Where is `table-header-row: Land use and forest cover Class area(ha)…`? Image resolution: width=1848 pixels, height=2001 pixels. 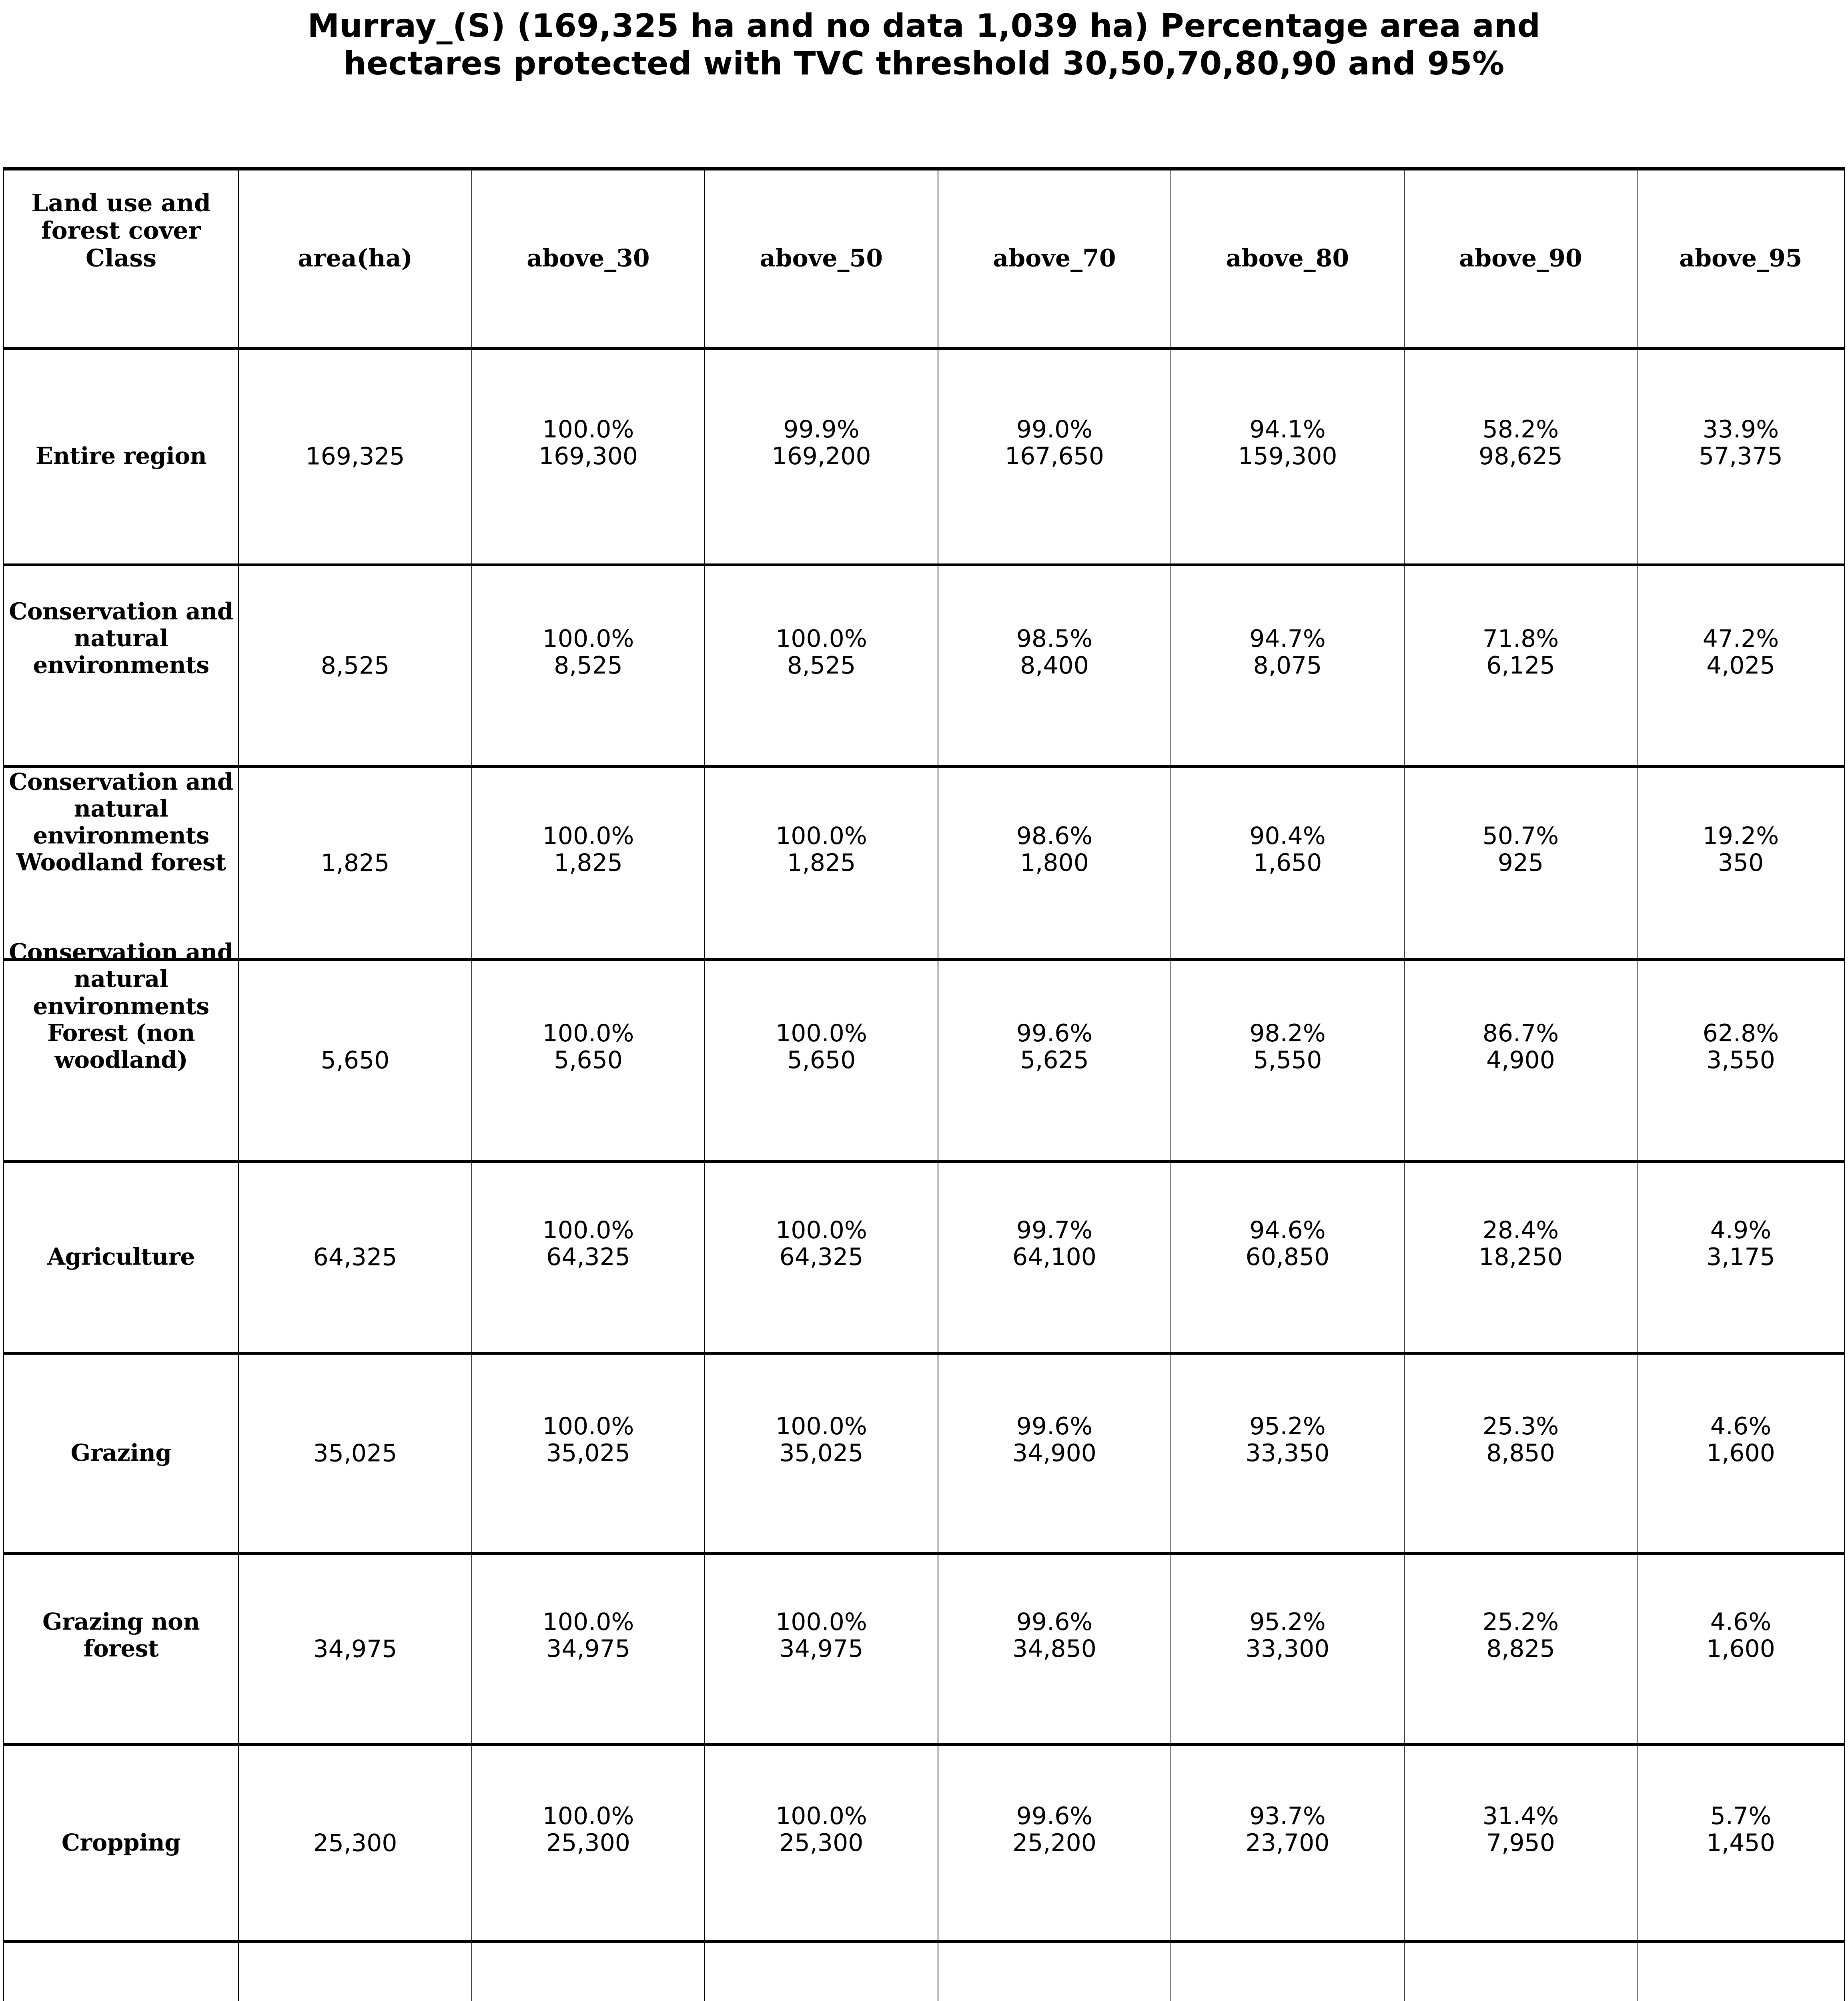
table-header-row: Land use and forest cover Class area(ha)… is located at coordinates (924, 260).